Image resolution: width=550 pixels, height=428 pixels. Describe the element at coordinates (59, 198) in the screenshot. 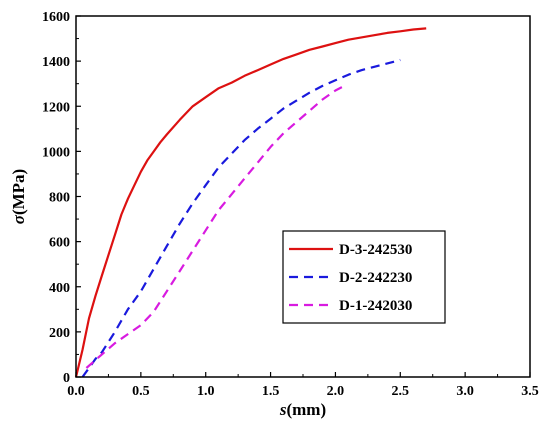

I see `y-tick-label: 800` at that location.